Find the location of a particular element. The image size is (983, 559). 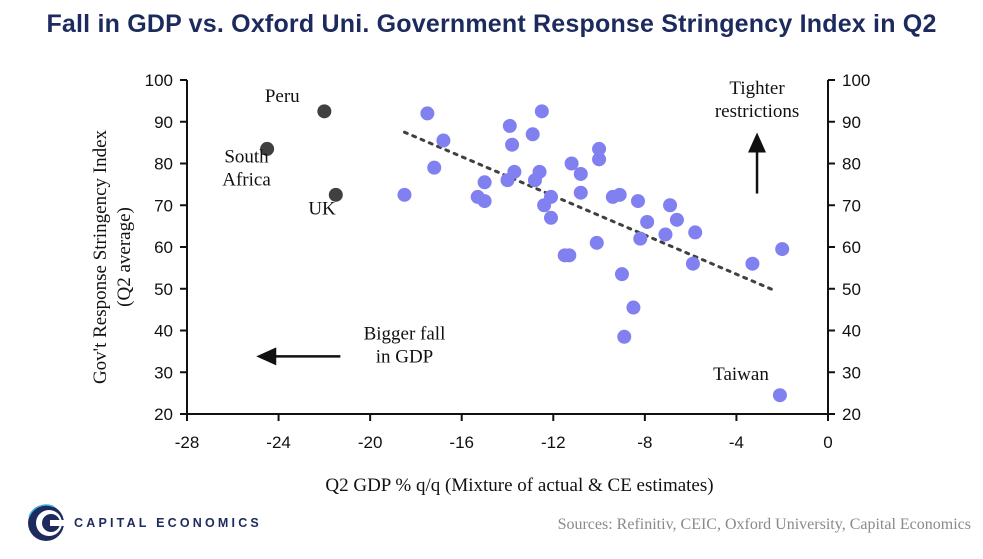

x-tick-label: -24 is located at coordinates (278, 442).